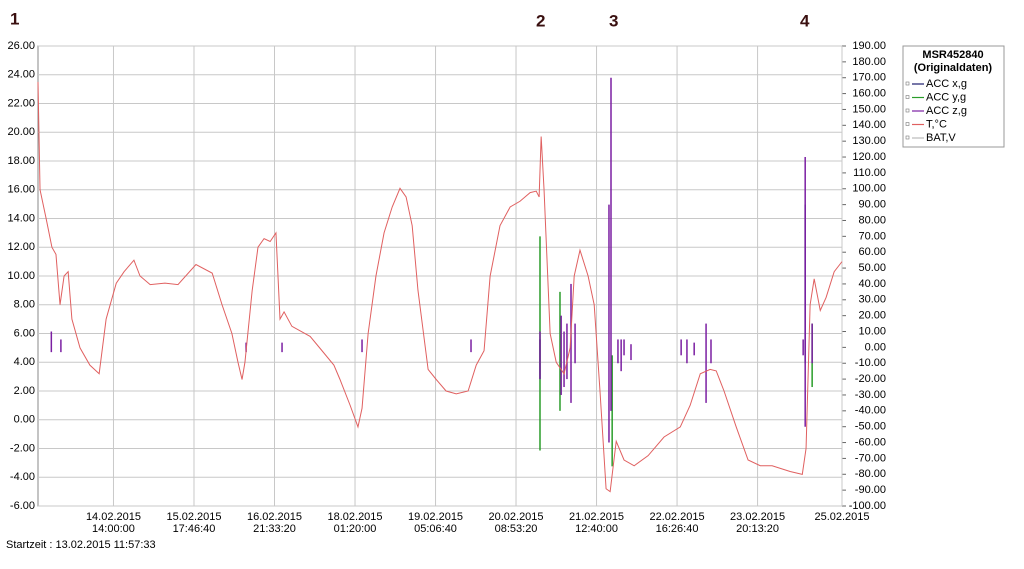 The image size is (1024, 569). What do you see at coordinates (21, 46) in the screenshot?
I see `y-tick-label: 26.00` at bounding box center [21, 46].